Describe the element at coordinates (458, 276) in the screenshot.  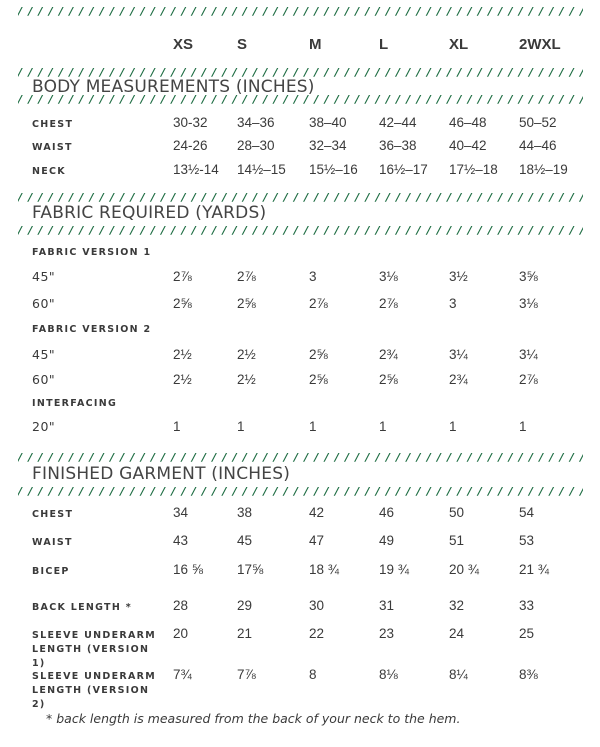
I see `cell-value: 3½` at that location.